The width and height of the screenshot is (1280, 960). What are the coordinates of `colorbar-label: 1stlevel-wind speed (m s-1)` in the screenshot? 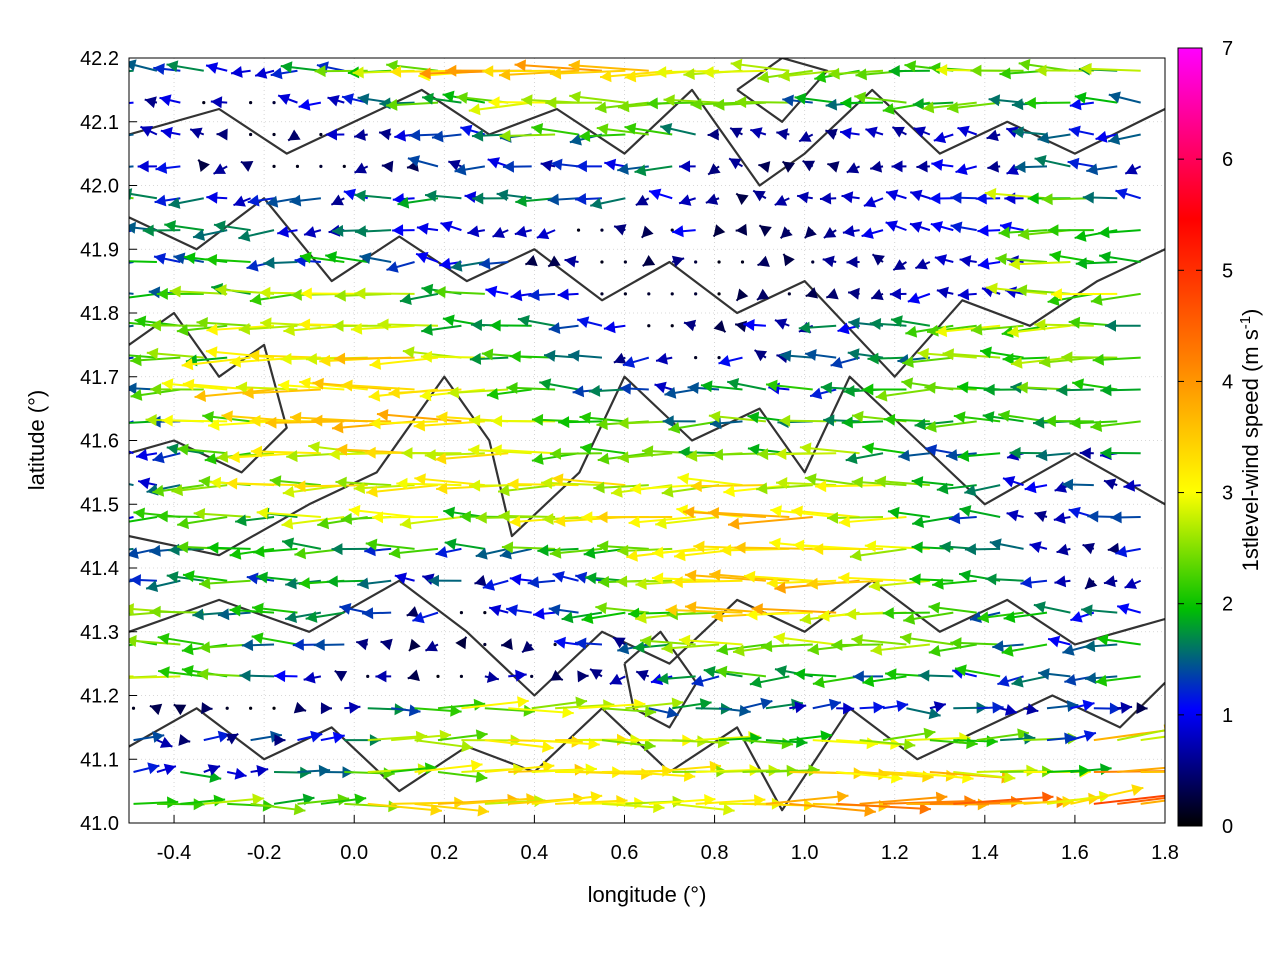 It's located at (1250, 440).